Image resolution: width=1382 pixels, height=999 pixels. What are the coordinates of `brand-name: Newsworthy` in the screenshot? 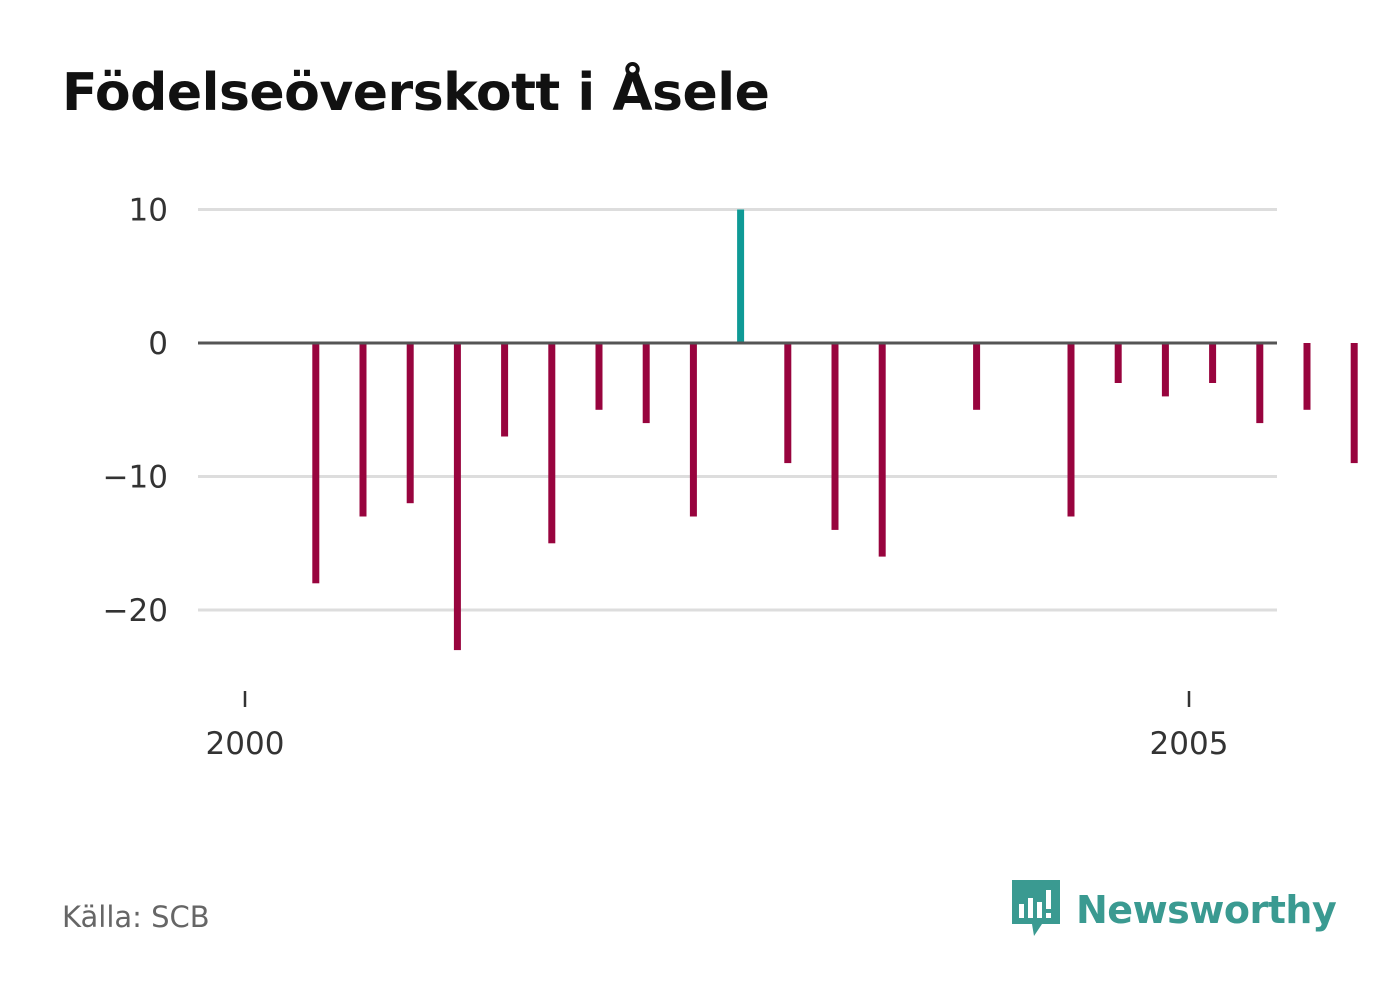 It's located at (1206, 910).